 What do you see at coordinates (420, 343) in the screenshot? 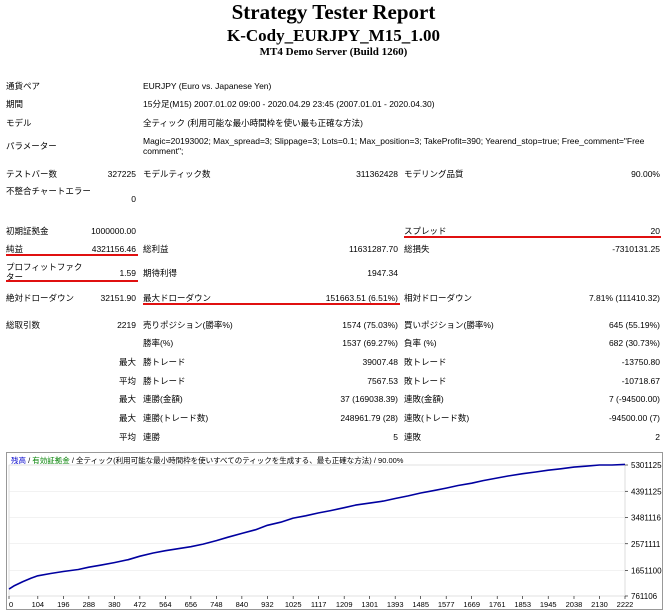
I see `lossrate-label: 負率 (%)` at bounding box center [420, 343].